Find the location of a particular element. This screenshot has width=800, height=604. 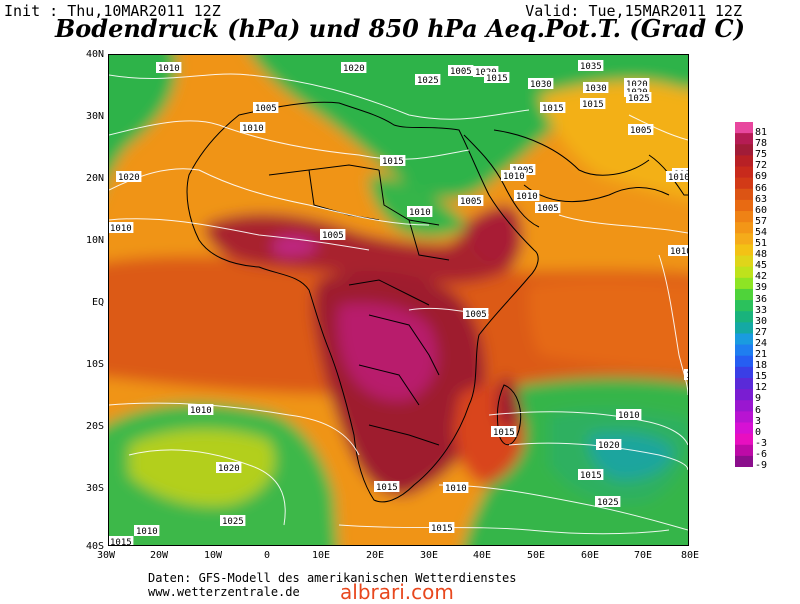

colorbar-tick-label: 42 is located at coordinates (761, 277).